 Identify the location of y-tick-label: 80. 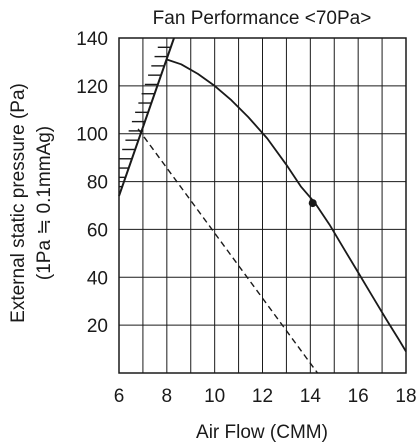
(97, 183).